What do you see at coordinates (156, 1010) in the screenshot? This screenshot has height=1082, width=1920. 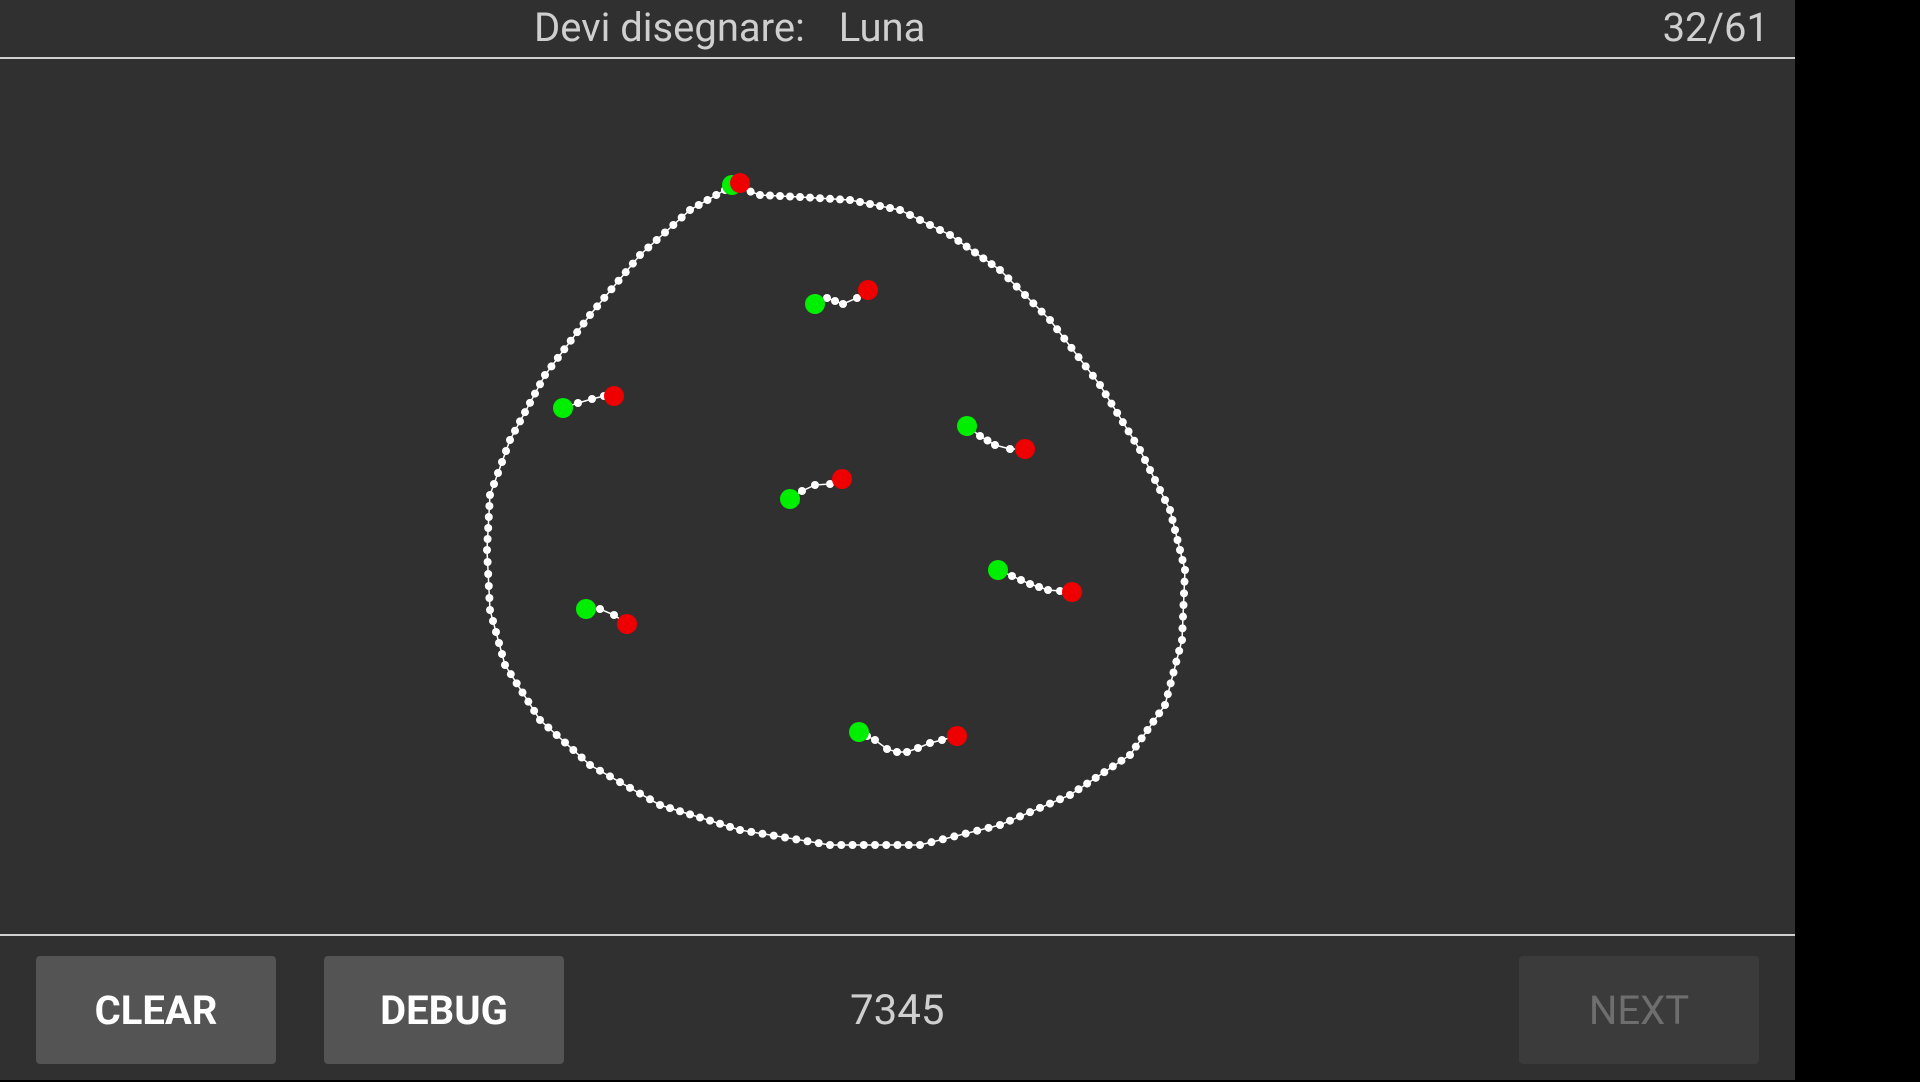 I see `clear-button: CLEAR` at bounding box center [156, 1010].